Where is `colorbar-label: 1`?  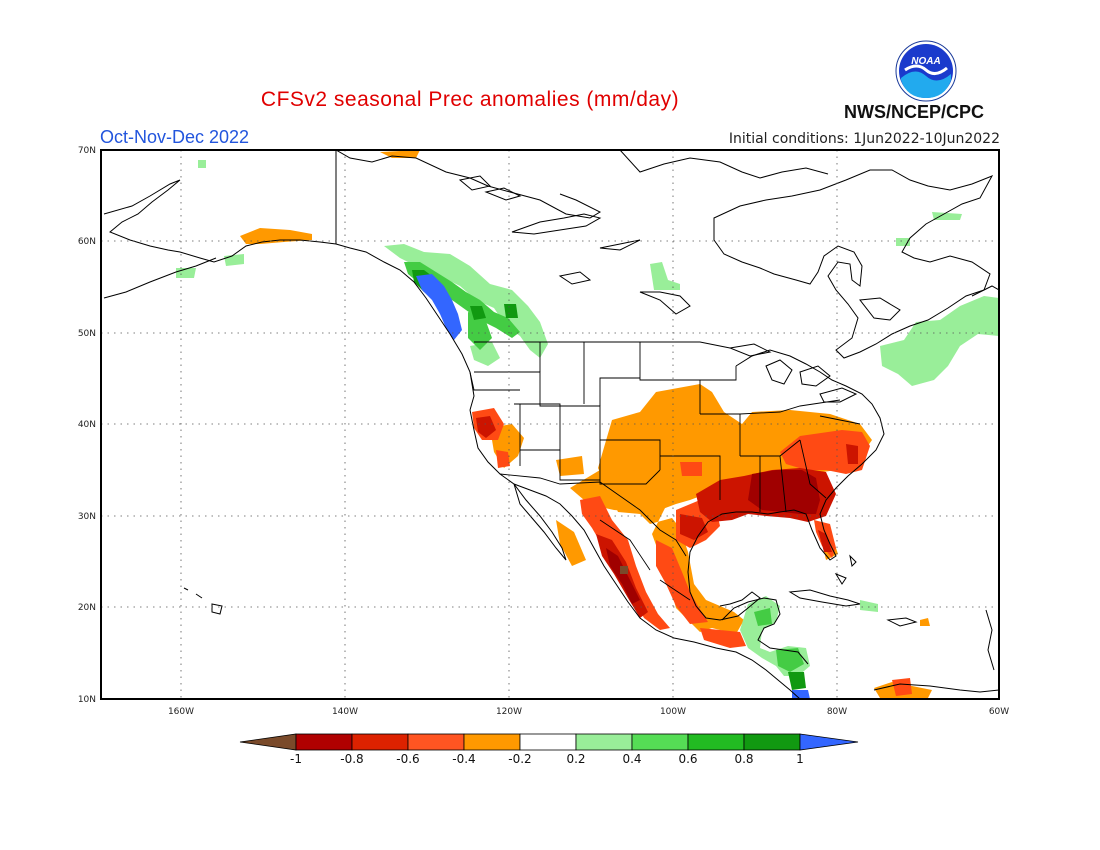
colorbar-label: 1 is located at coordinates (800, 759).